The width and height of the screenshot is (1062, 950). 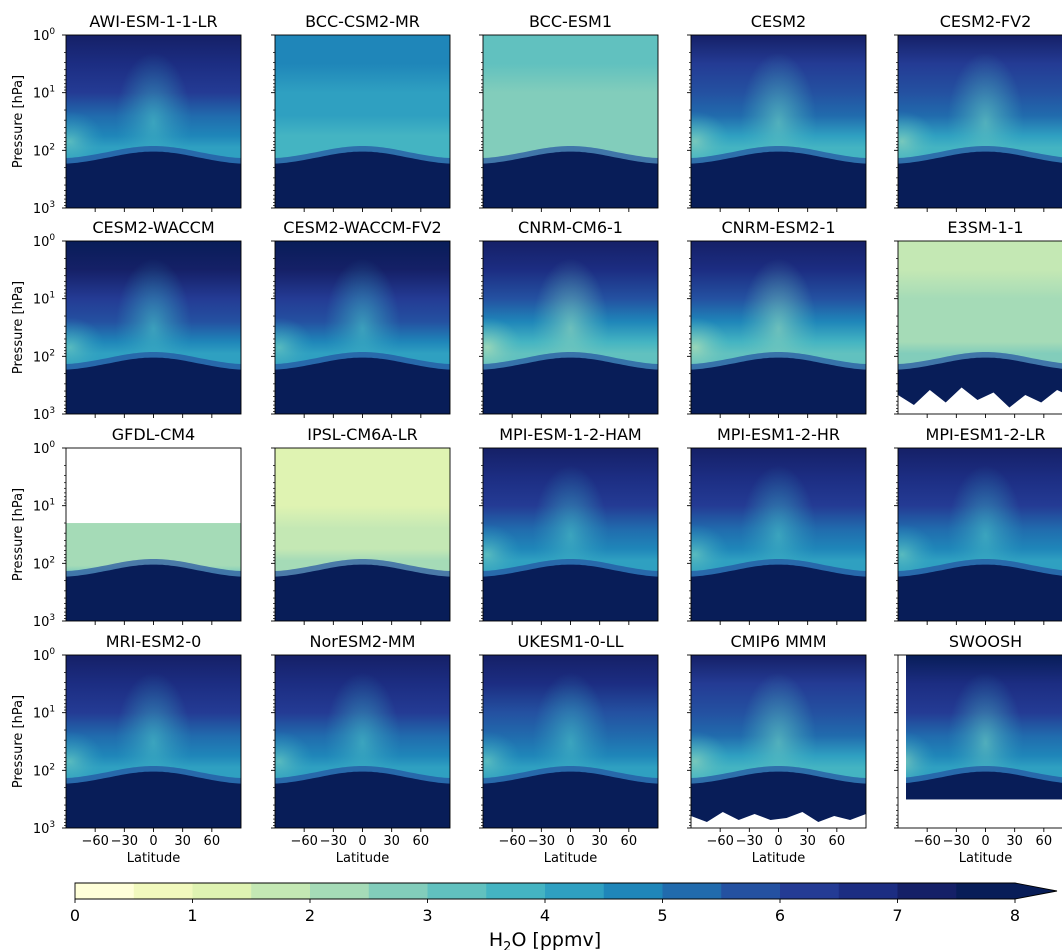 What do you see at coordinates (570, 227) in the screenshot?
I see `panel-title: CNRM-CM6-1` at bounding box center [570, 227].